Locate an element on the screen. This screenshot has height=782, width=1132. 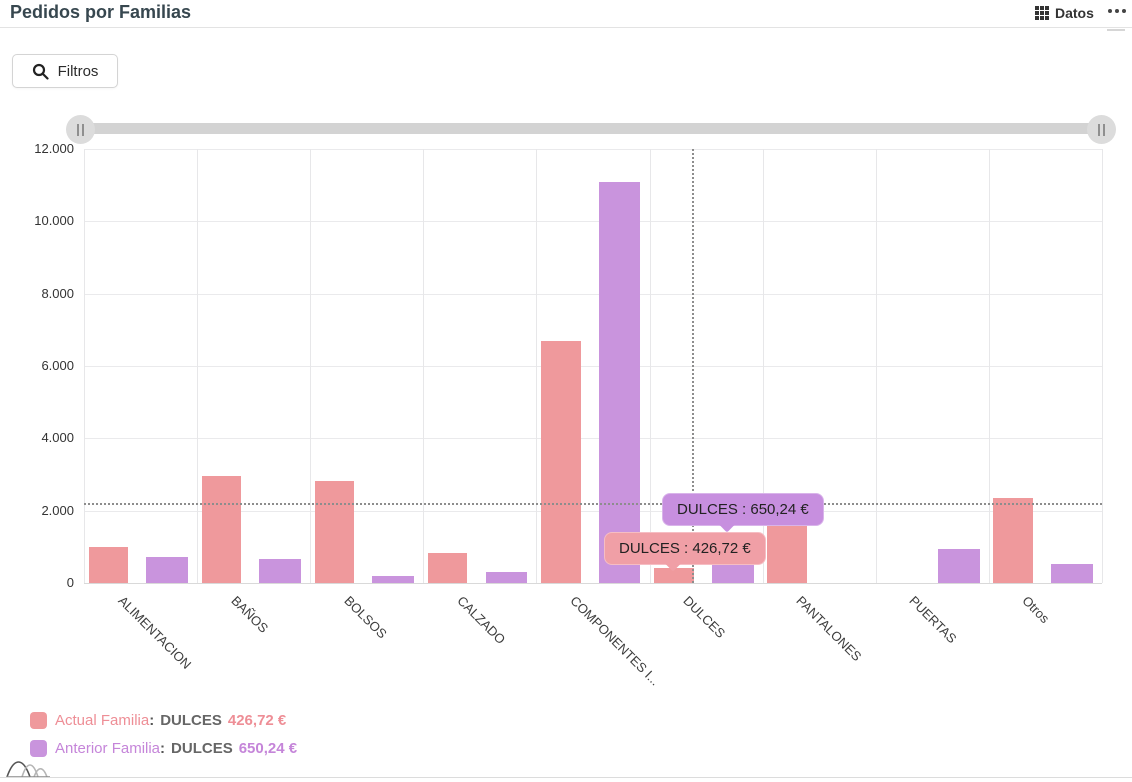
zoom-slider-handle-left is located at coordinates (80, 129).